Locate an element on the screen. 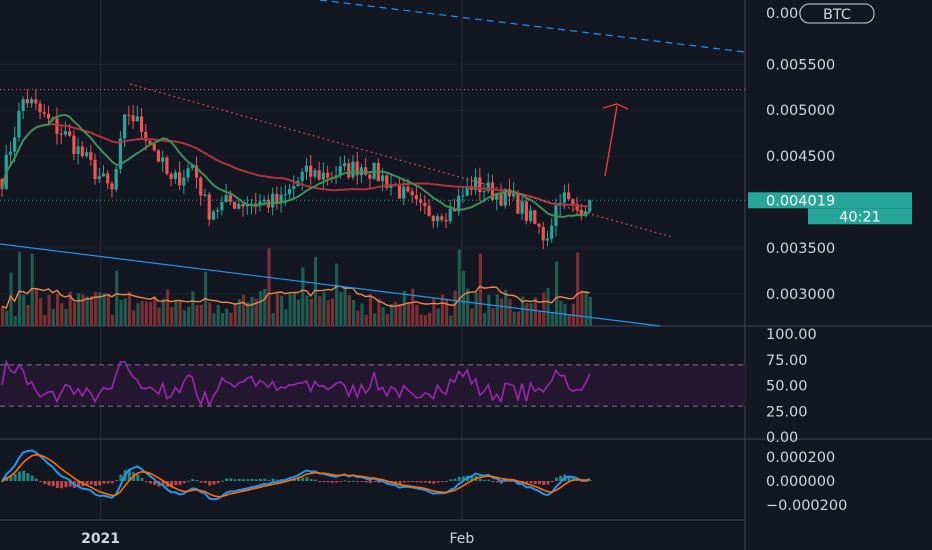  price-tick-label: 0.003500 is located at coordinates (800, 249).